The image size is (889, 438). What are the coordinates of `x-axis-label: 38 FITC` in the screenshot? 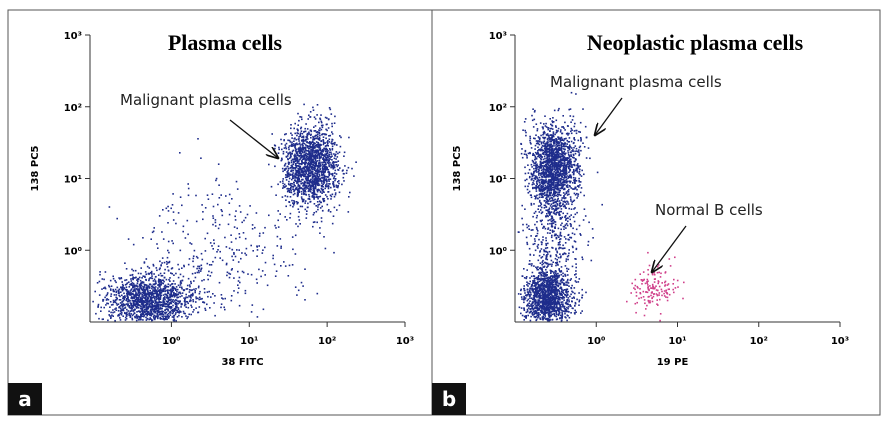 It's located at (242, 362).